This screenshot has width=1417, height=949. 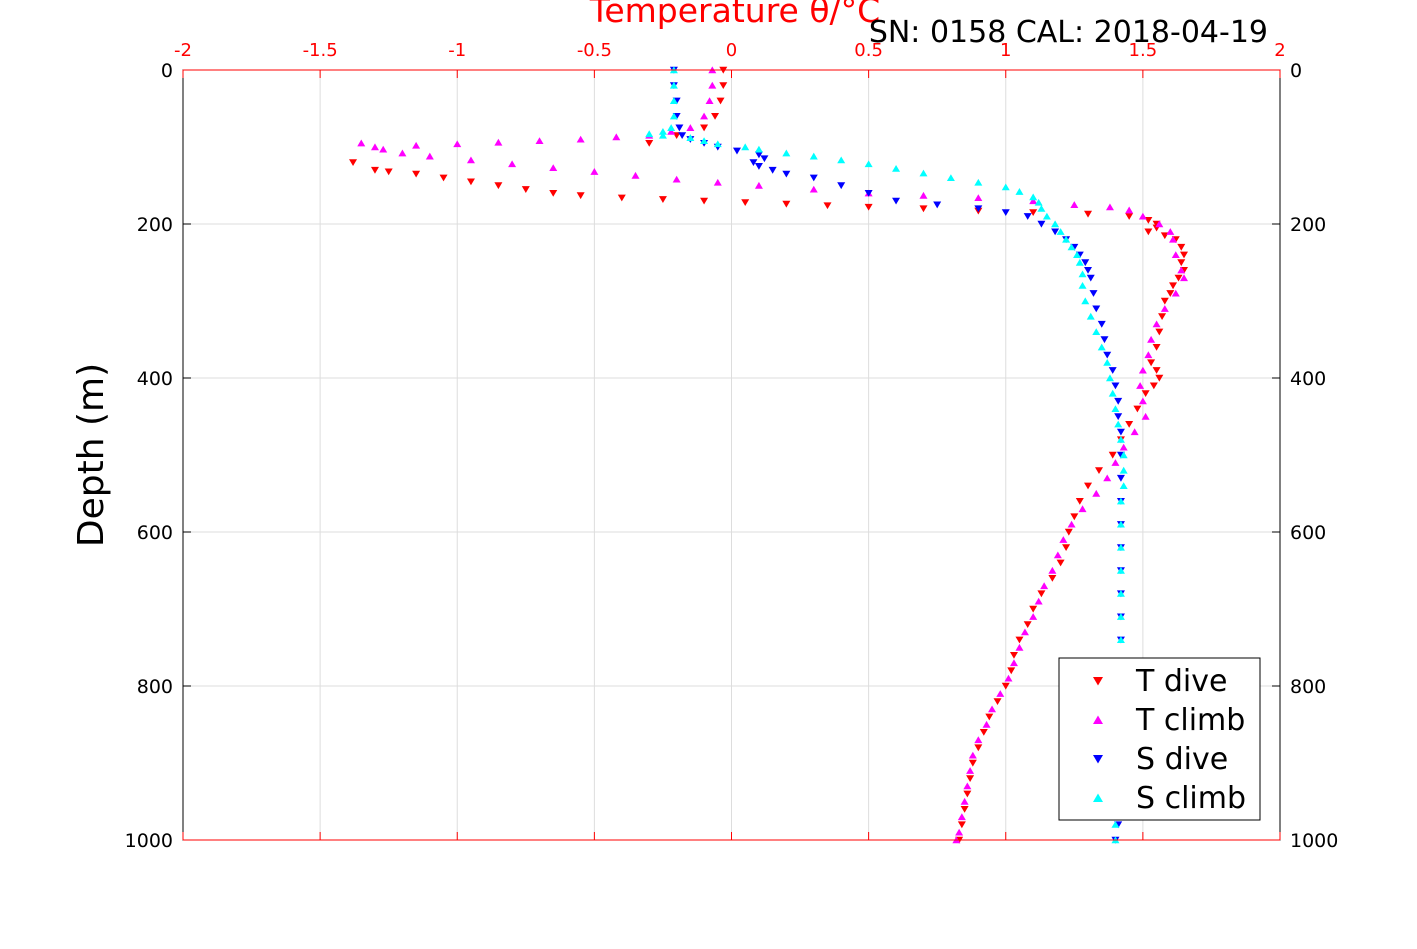 I want to click on x-tick-label: -0.5, so click(x=594, y=50).